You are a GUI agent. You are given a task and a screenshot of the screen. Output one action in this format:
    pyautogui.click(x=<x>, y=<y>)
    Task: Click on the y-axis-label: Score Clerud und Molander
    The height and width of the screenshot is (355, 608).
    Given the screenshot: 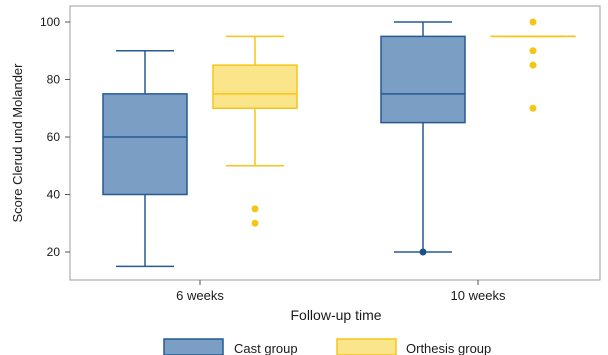 What is the action you would take?
    pyautogui.click(x=17, y=143)
    